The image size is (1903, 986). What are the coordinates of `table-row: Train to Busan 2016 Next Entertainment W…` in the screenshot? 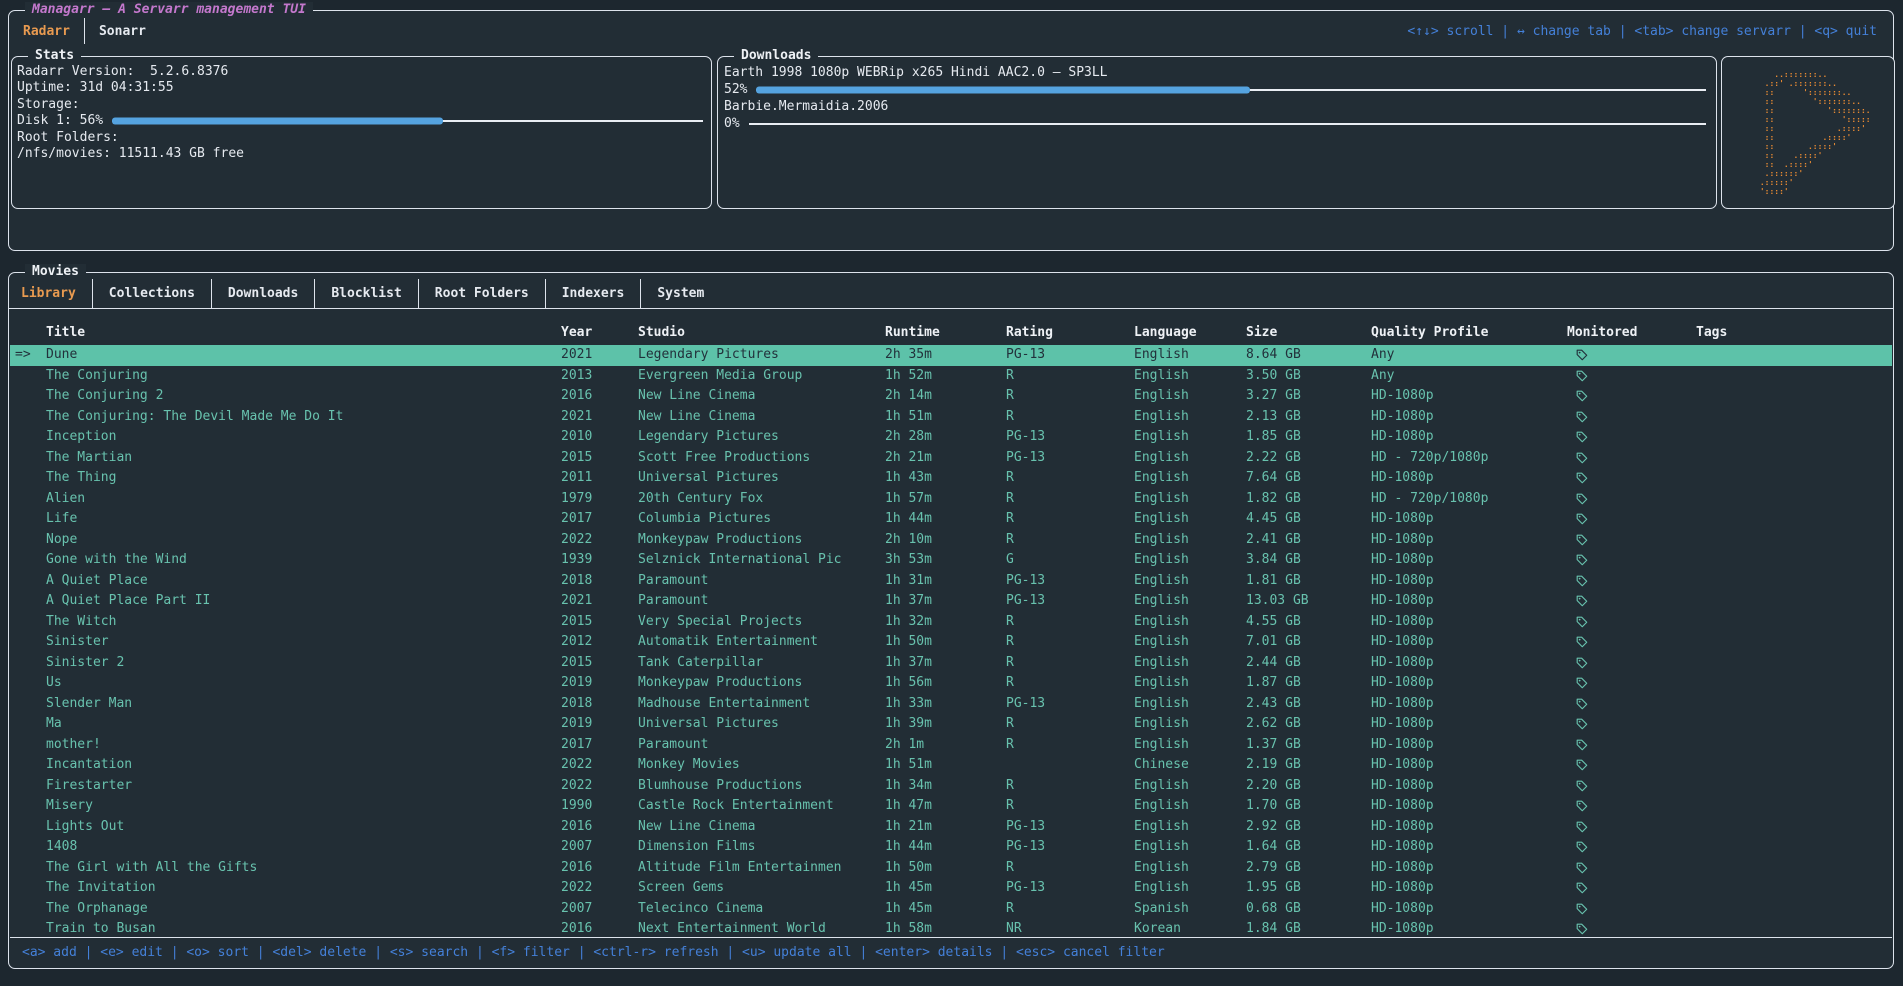 It's located at (951, 929).